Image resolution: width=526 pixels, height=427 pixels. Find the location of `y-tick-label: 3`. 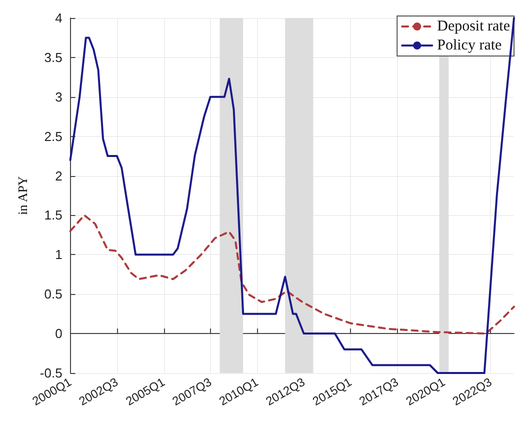

y-tick-label: 3 is located at coordinates (58, 96).